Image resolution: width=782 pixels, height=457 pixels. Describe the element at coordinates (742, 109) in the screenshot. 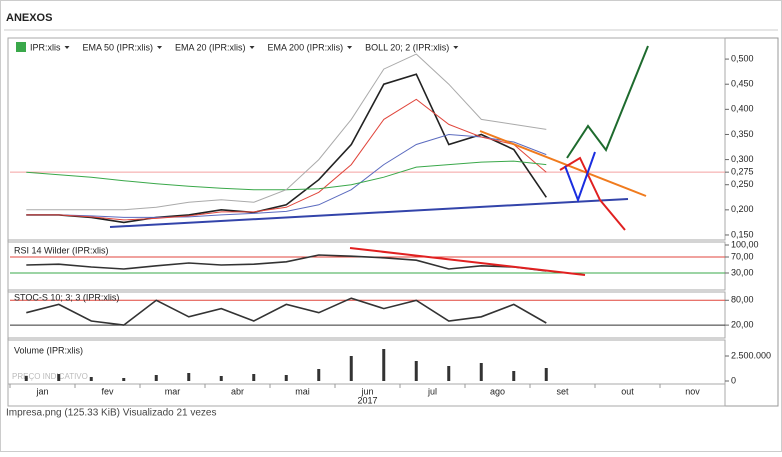

I see `y-tick-label: 0,400` at that location.